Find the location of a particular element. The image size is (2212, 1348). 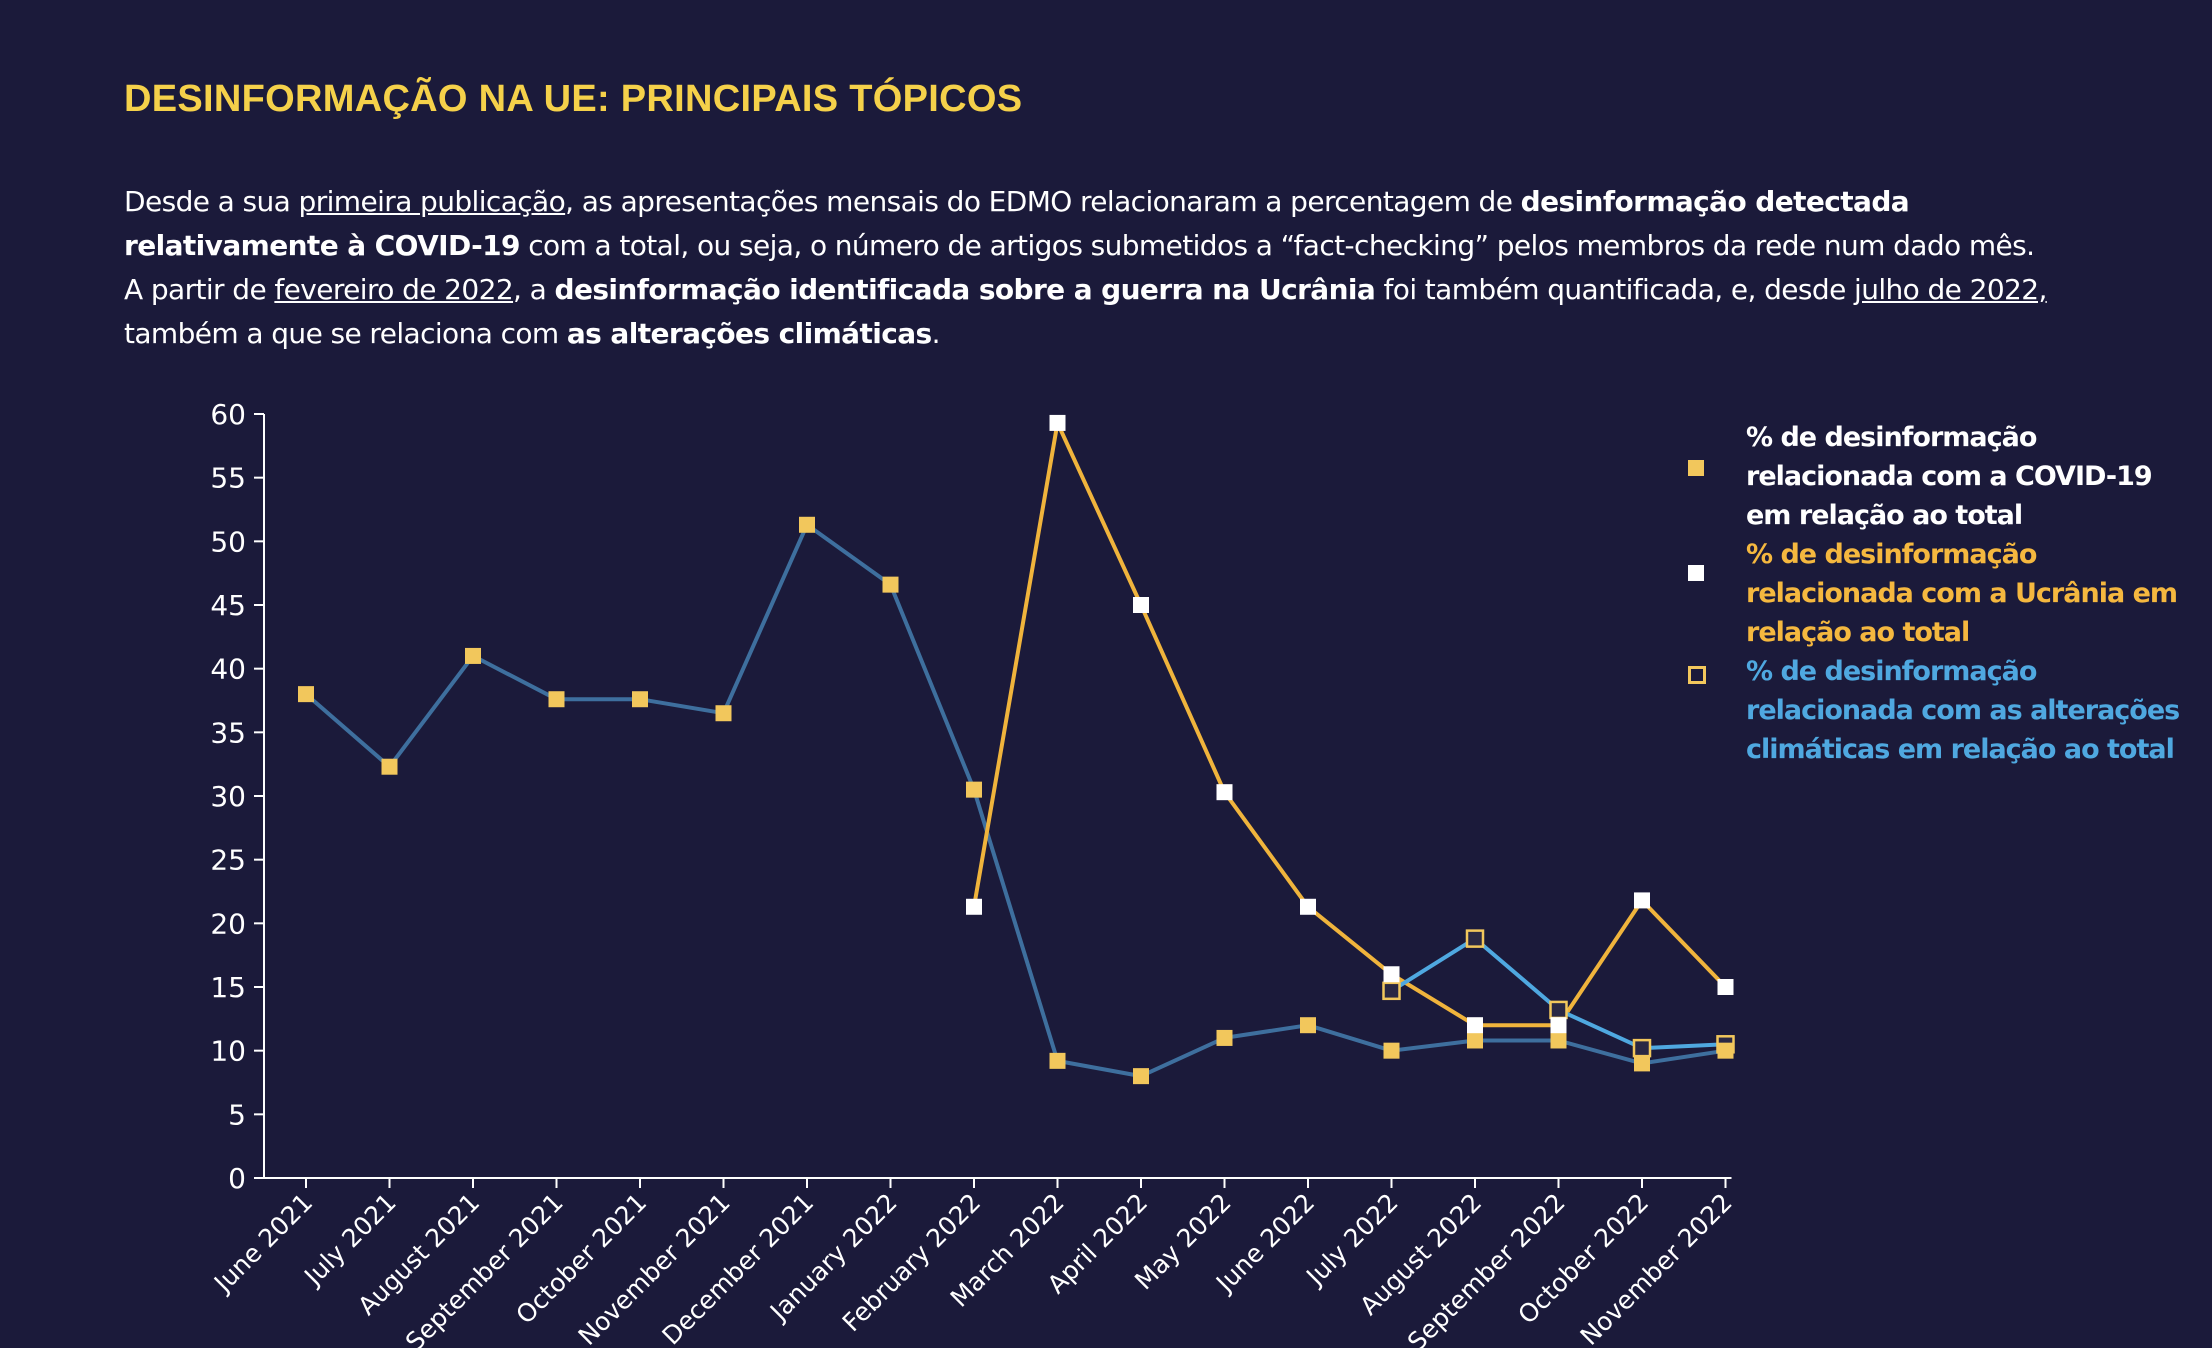

y-tick-label: 30 is located at coordinates (228, 796).